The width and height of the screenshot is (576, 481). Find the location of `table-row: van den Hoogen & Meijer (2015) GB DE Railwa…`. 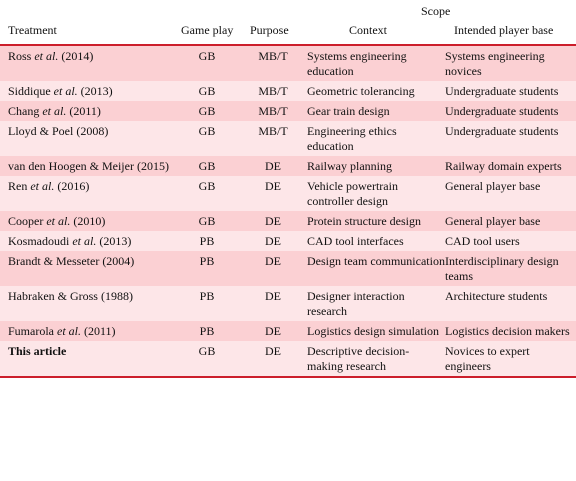

table-row: van den Hoogen & Meijer (2015) GB DE Railwa… is located at coordinates (288, 166).